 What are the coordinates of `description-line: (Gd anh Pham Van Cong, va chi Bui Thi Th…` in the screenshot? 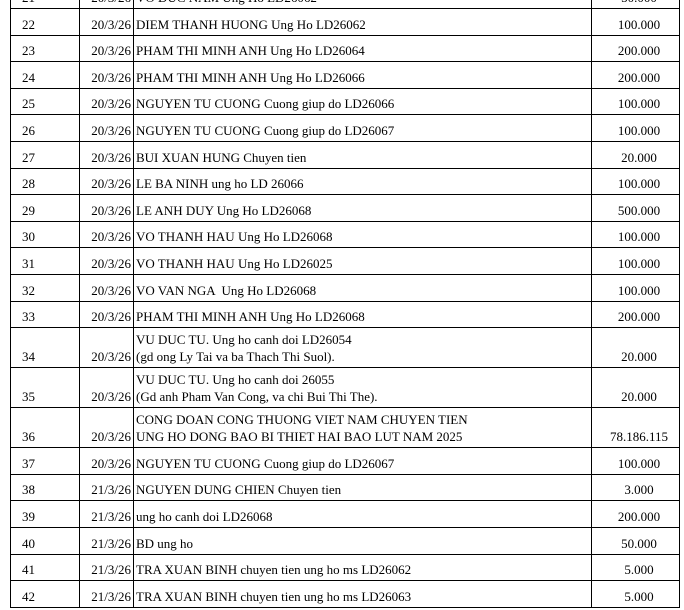 It's located at (257, 397).